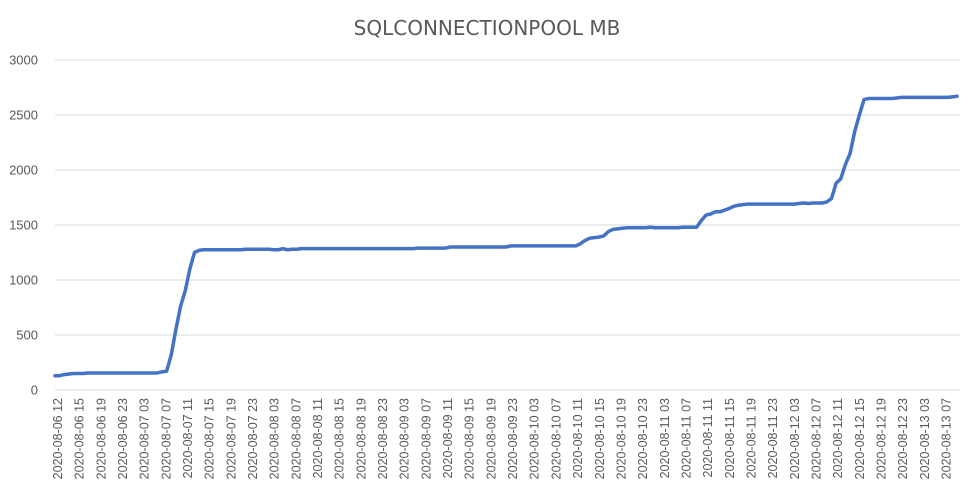 Image resolution: width=975 pixels, height=497 pixels. I want to click on y-tick-label: 2000, so click(23, 170).